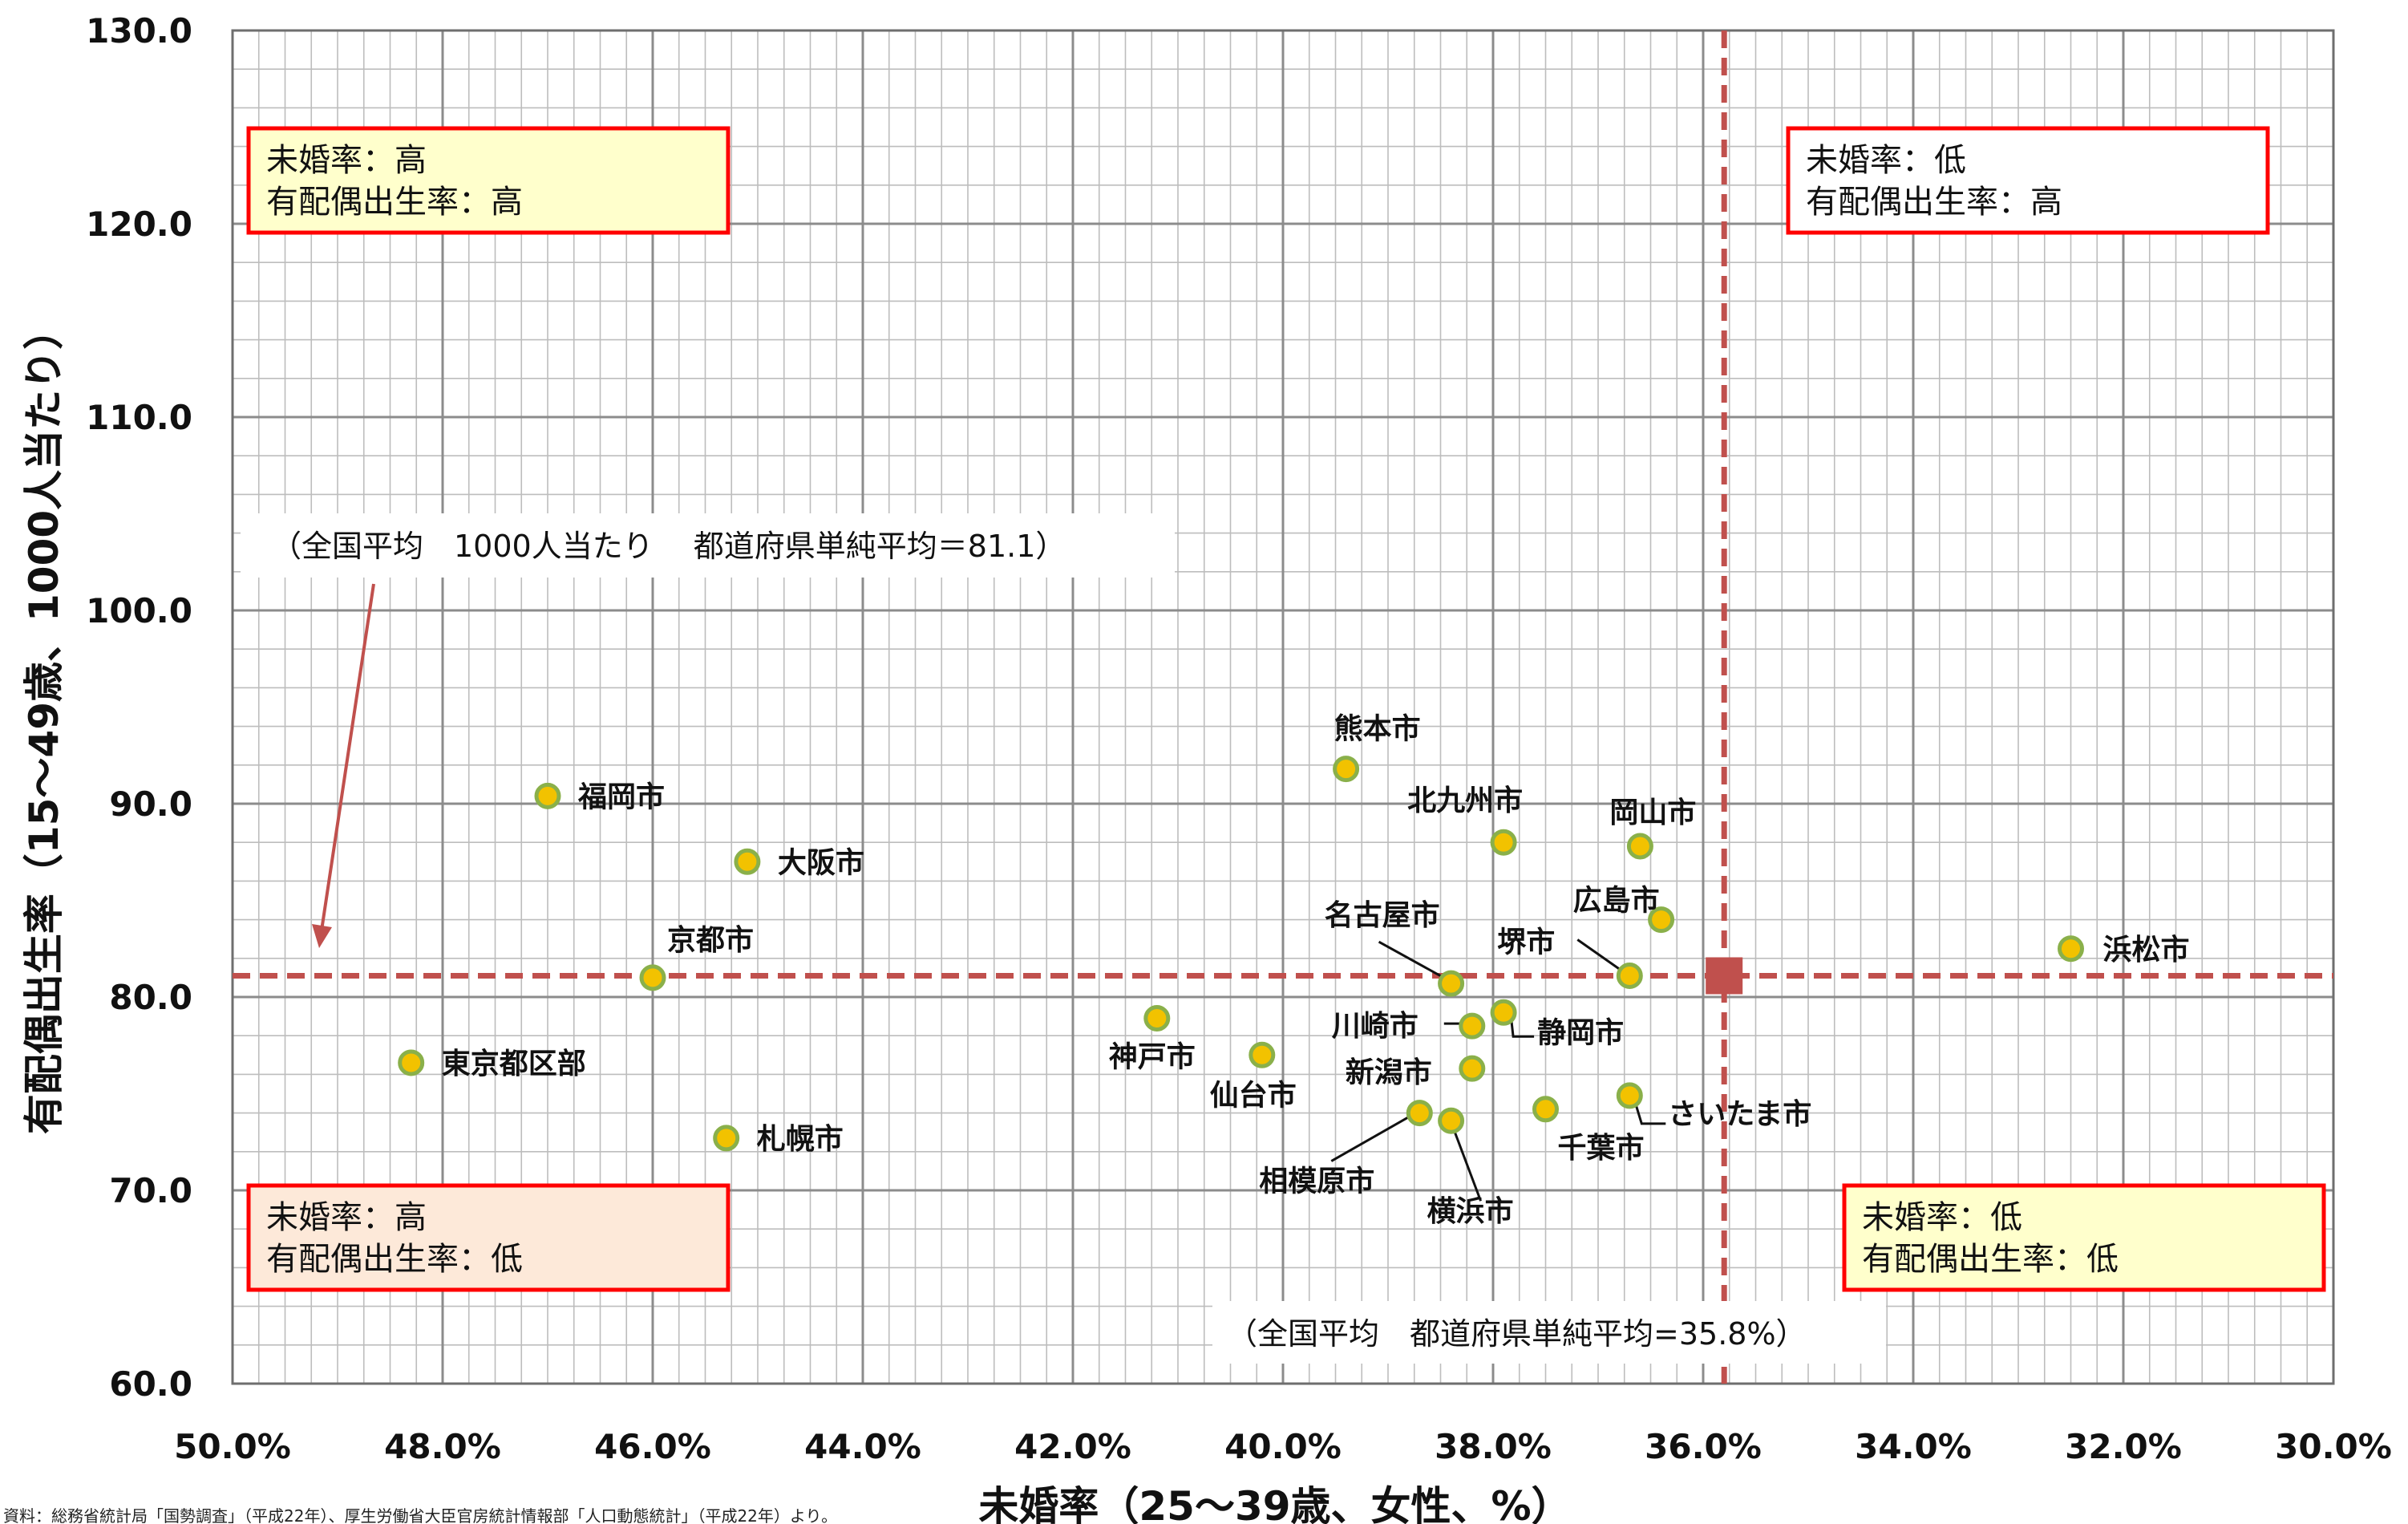 Image resolution: width=2408 pixels, height=1524 pixels. What do you see at coordinates (1580, 1032) in the screenshot?
I see `data-label: 静岡市` at bounding box center [1580, 1032].